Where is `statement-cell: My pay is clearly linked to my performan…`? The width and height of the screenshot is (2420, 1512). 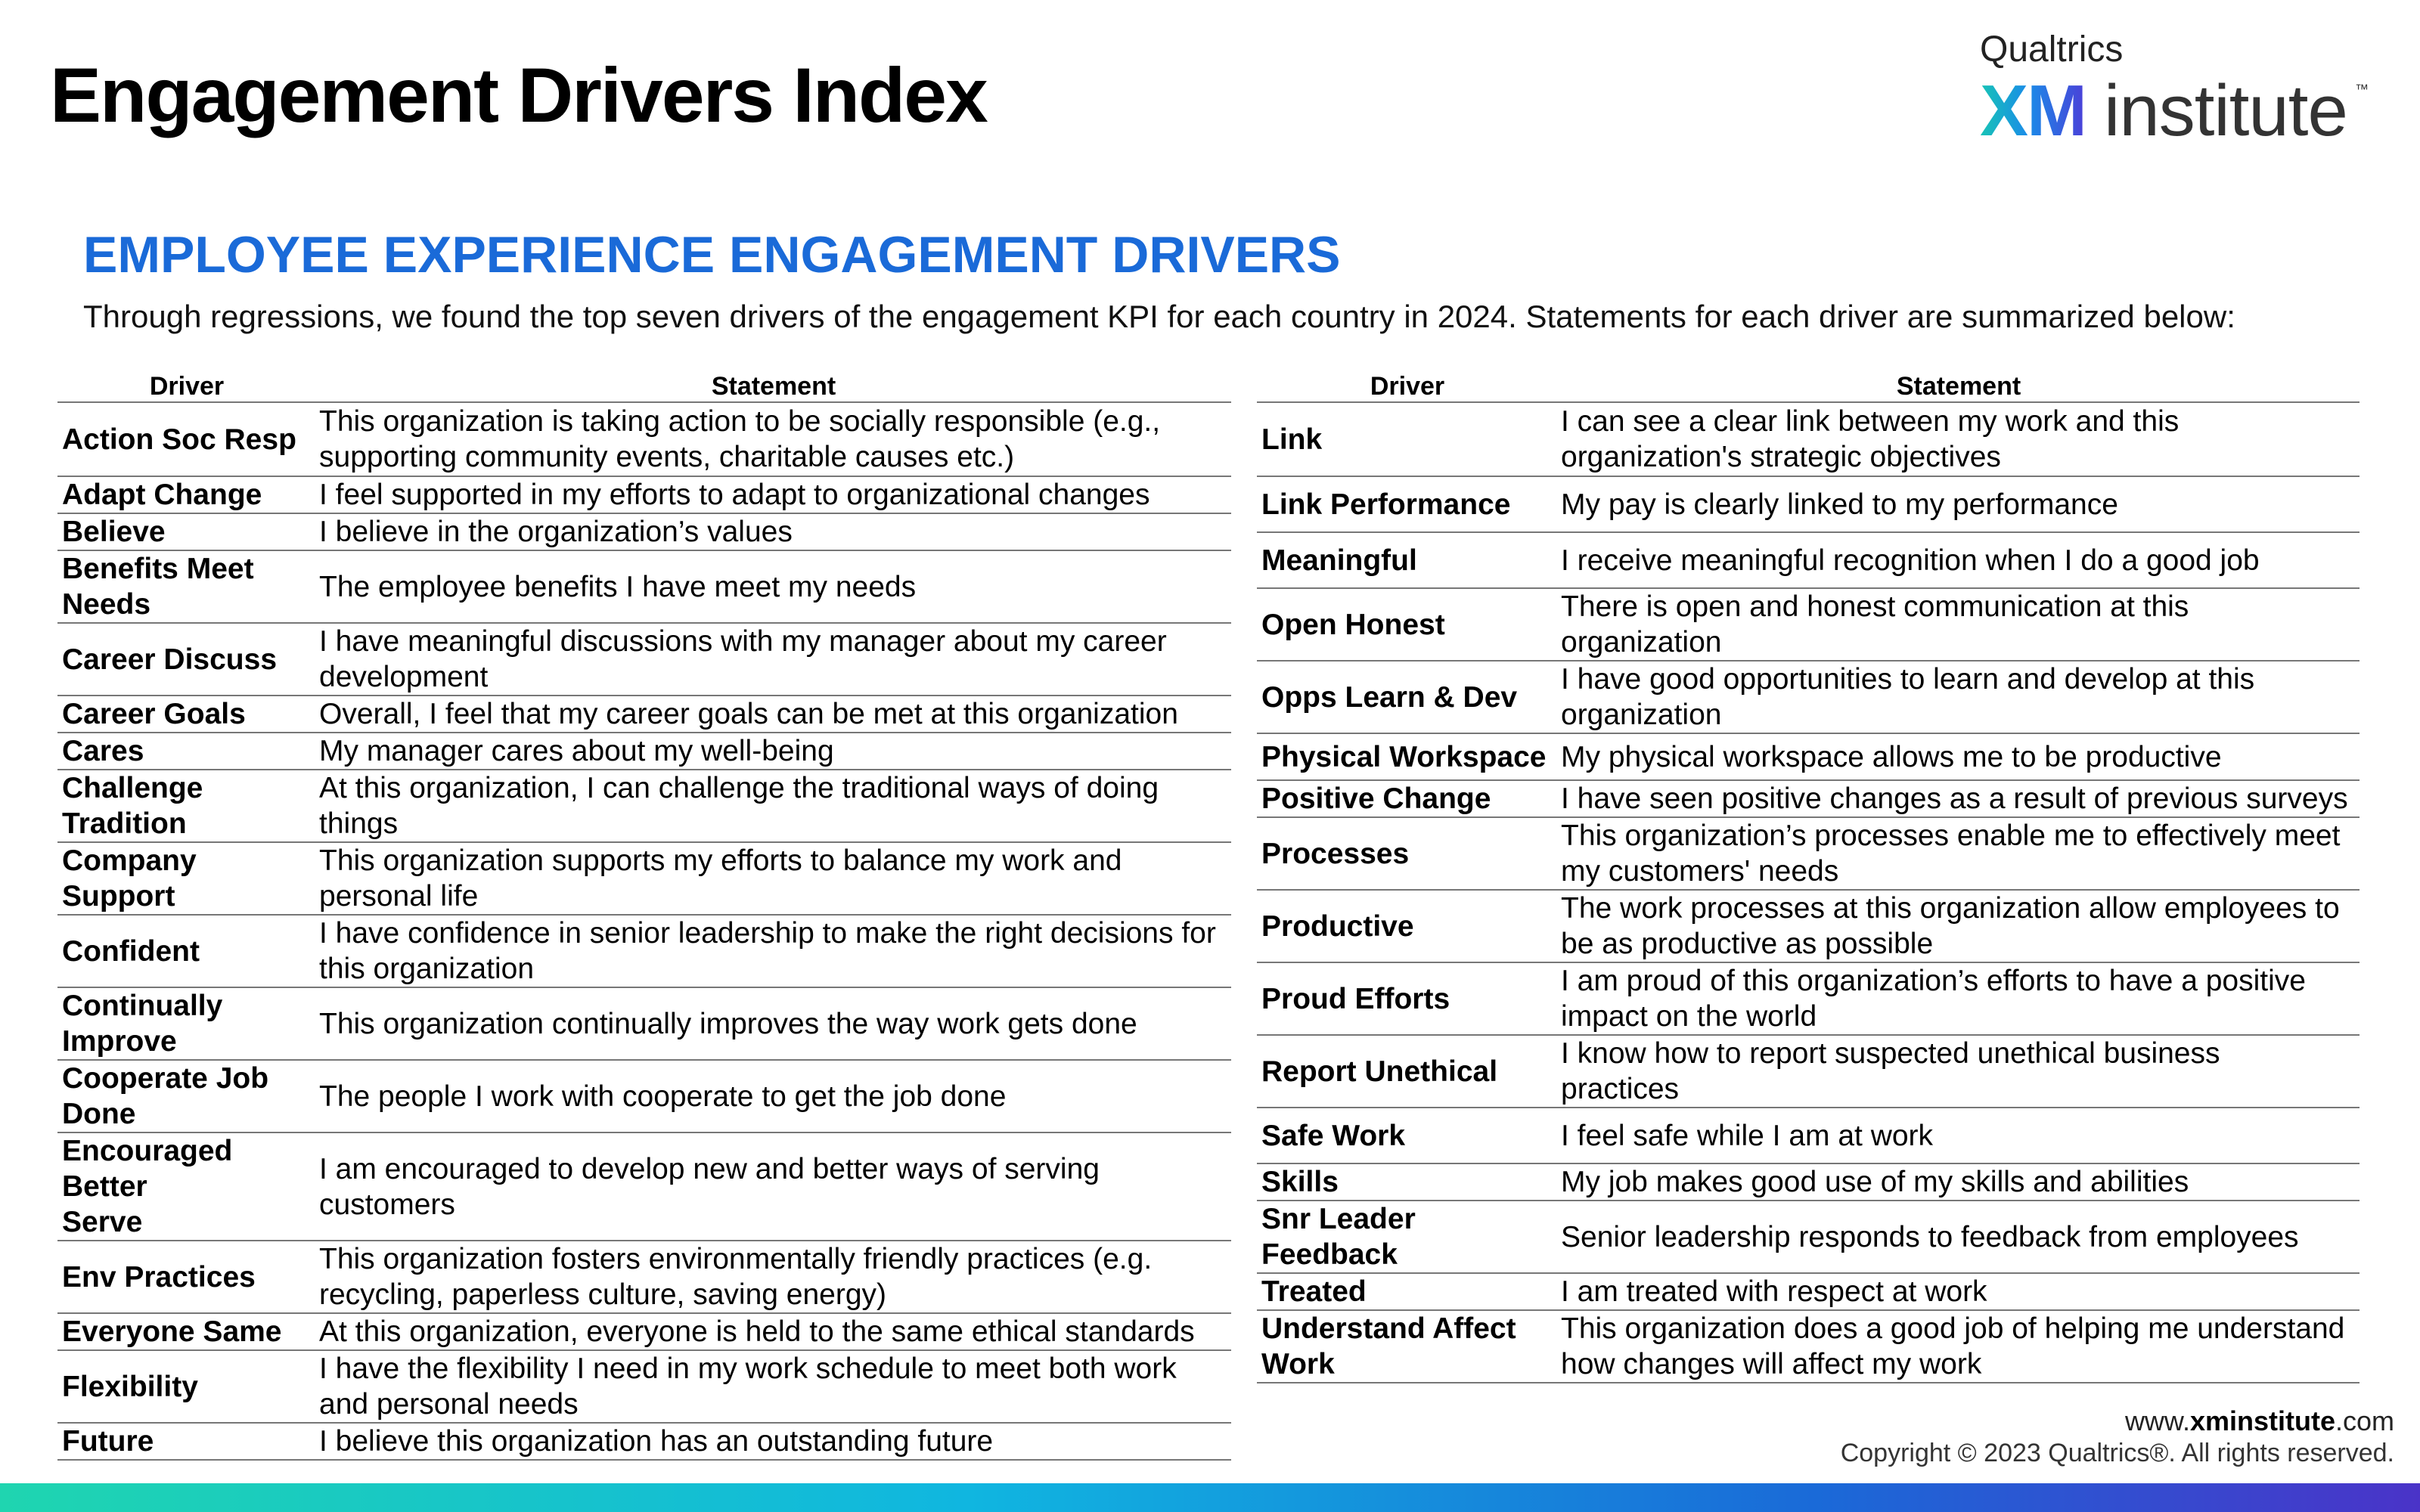
statement-cell: My pay is clearly linked to my performan… is located at coordinates (1959, 504).